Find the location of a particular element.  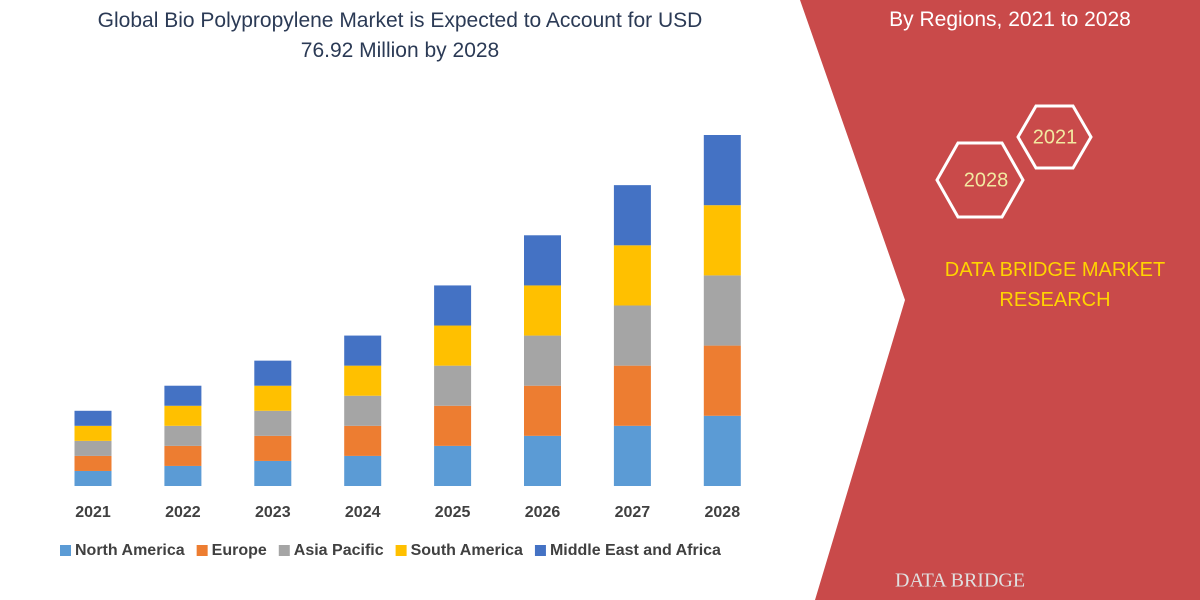

hexagon-label: 2021 is located at coordinates (1055, 137).